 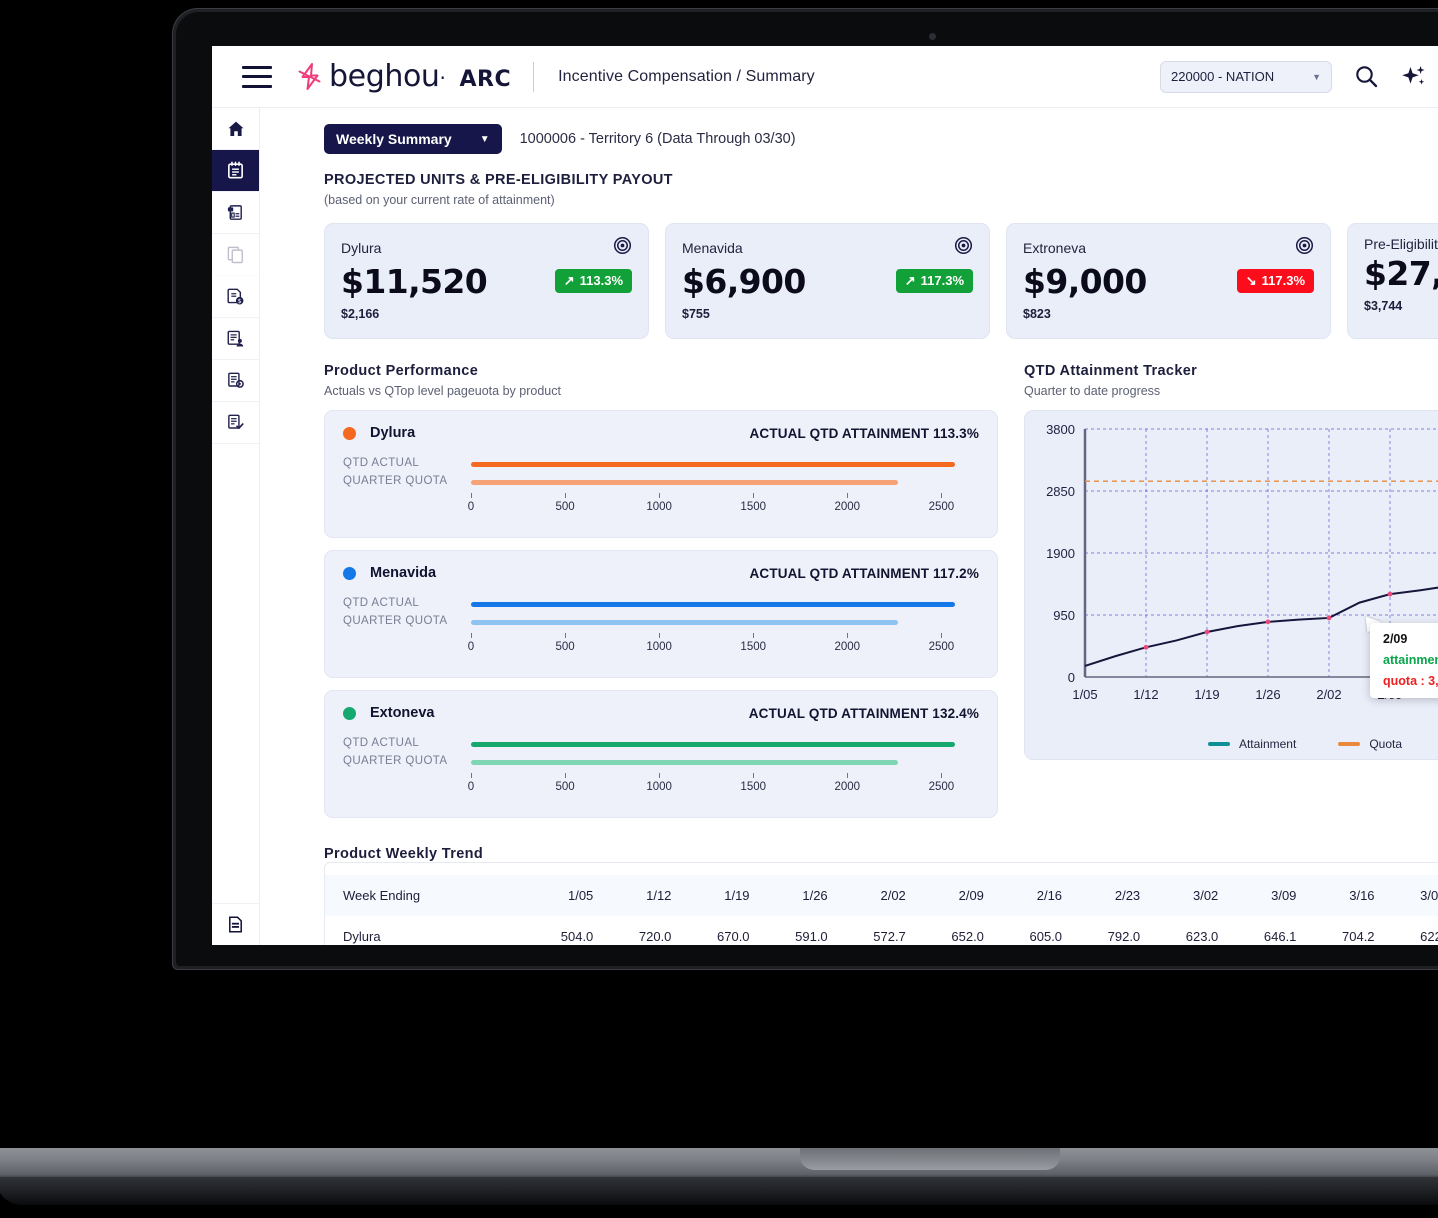 What do you see at coordinates (414, 281) in the screenshot?
I see `kpi-value: $11,520` at bounding box center [414, 281].